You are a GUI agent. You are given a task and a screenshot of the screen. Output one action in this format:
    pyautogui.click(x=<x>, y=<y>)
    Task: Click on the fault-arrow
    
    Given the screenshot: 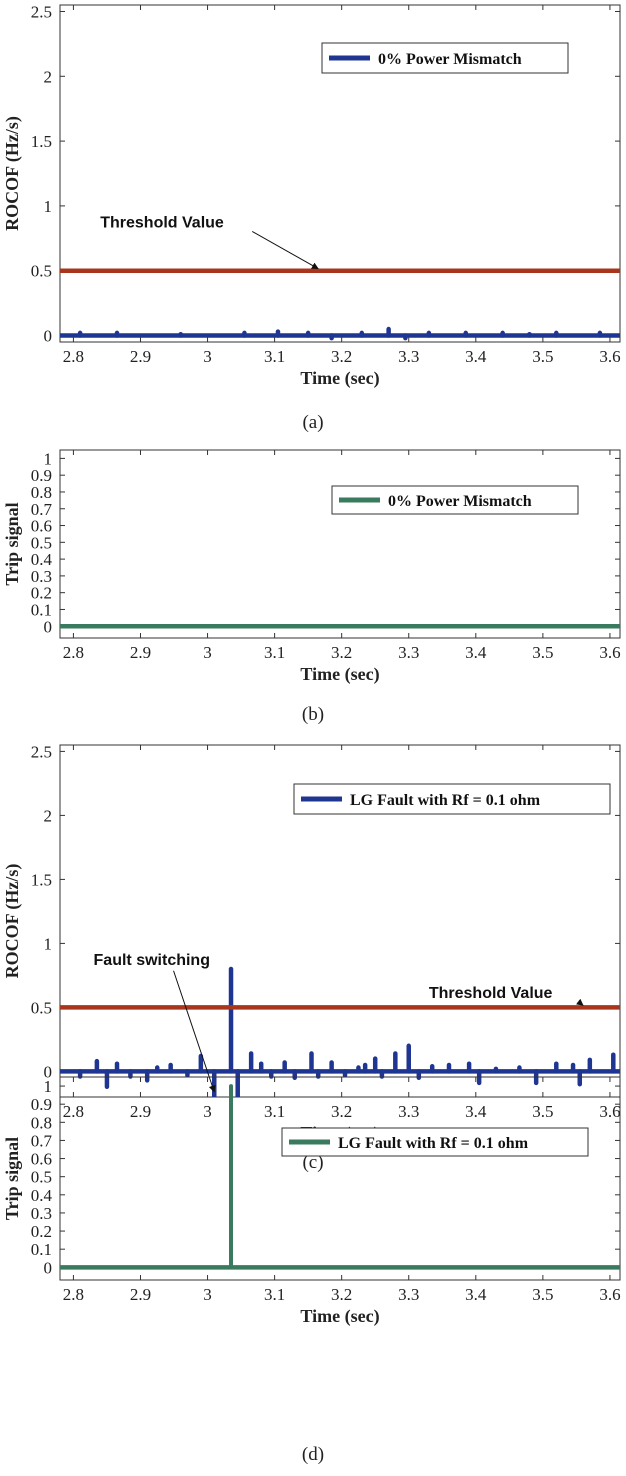 What is the action you would take?
    pyautogui.click(x=194, y=1031)
    